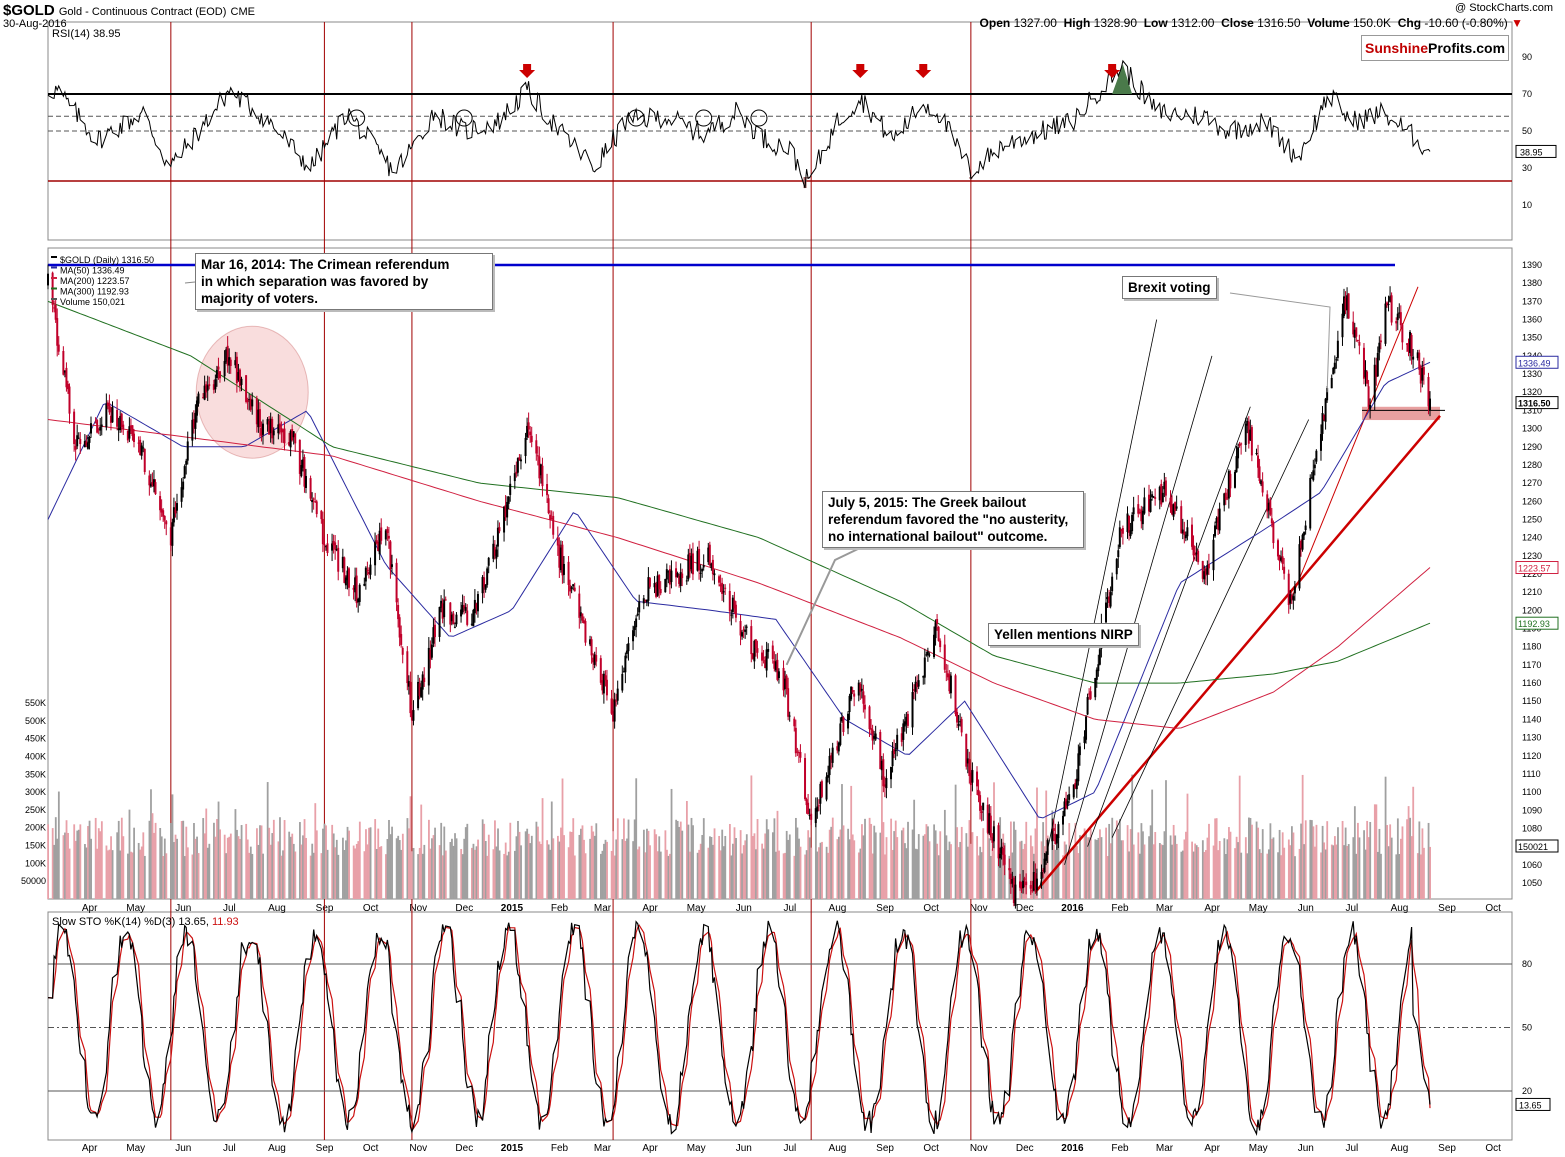  I want to click on stochastic-x-tick-label: 2016, so click(1072, 1148).